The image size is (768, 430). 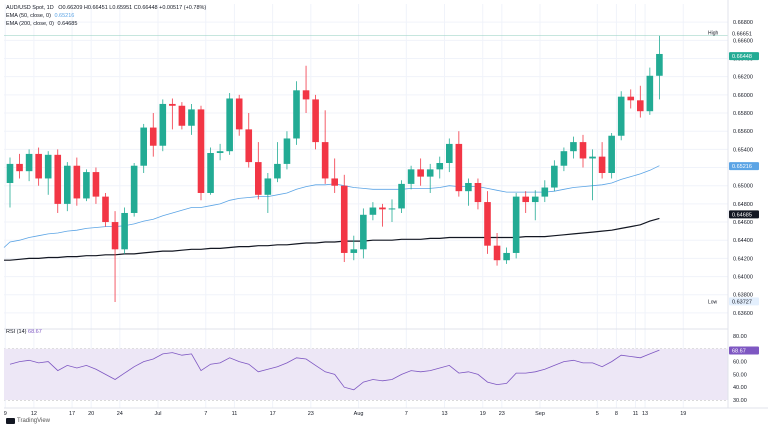 I want to click on last-price-tag: 0.66448, so click(x=744, y=56).